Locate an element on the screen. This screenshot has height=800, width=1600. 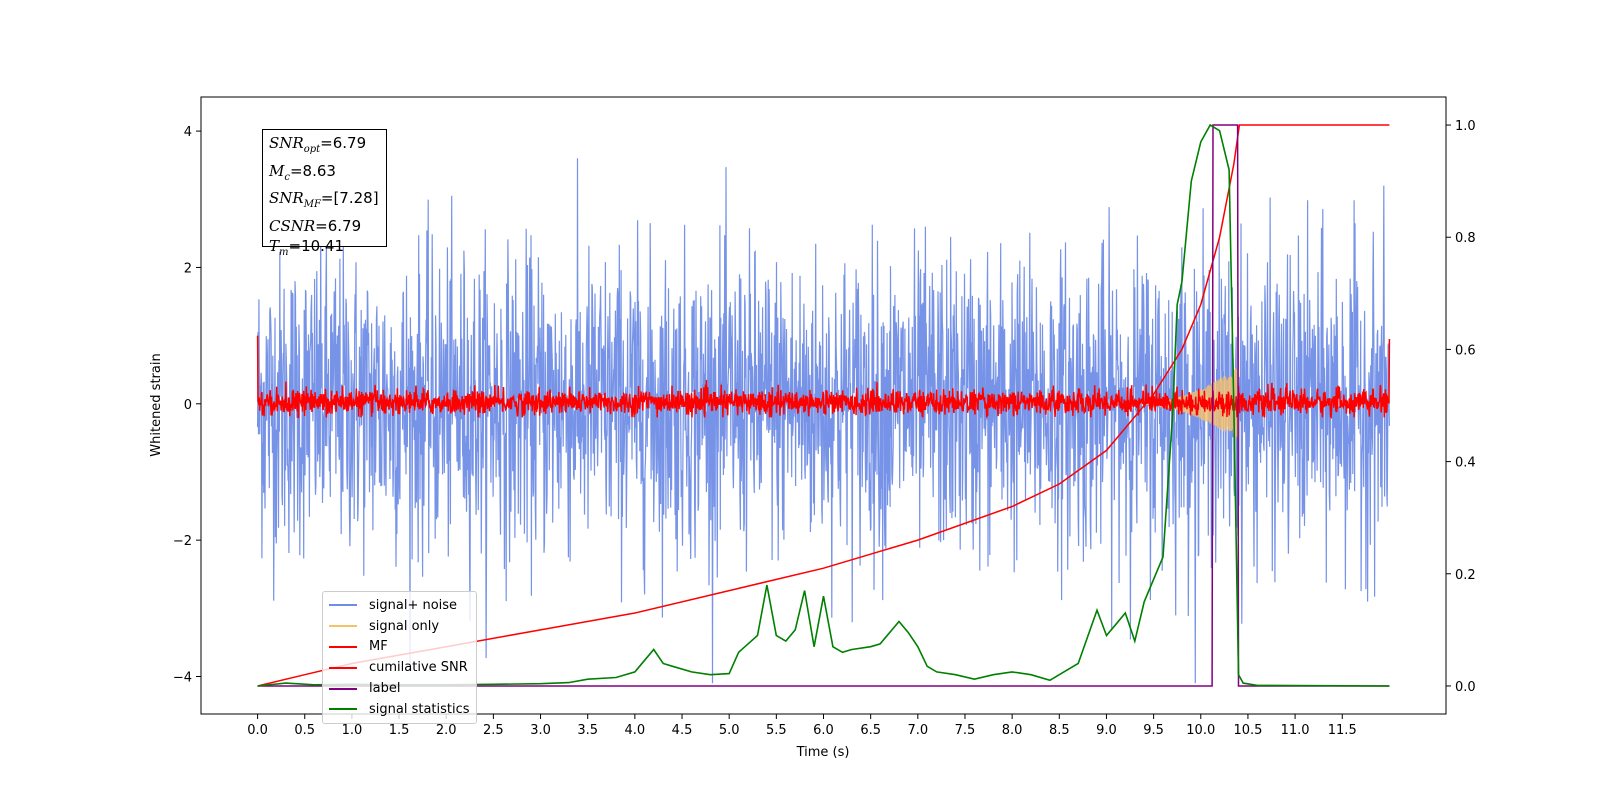
x-tick-label: 3.5 is located at coordinates (587, 730).